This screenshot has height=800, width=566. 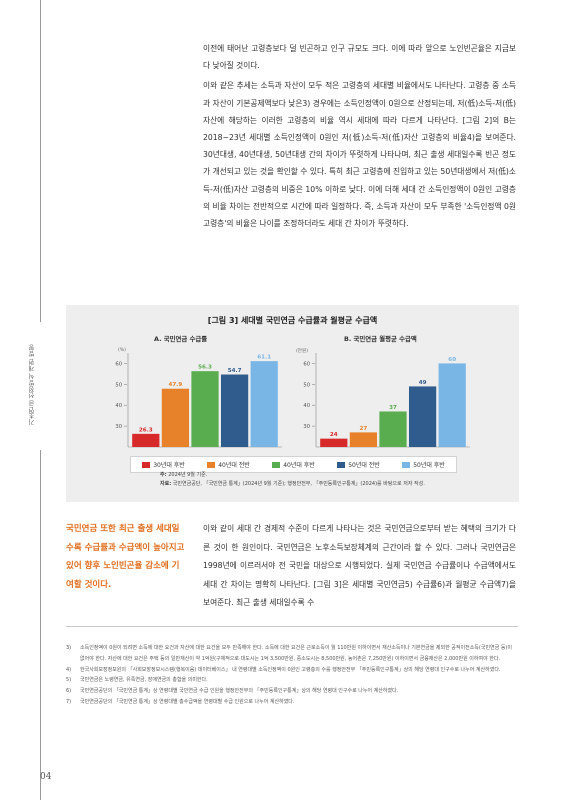 I want to click on panel-b-data-label: 49, so click(x=423, y=383).